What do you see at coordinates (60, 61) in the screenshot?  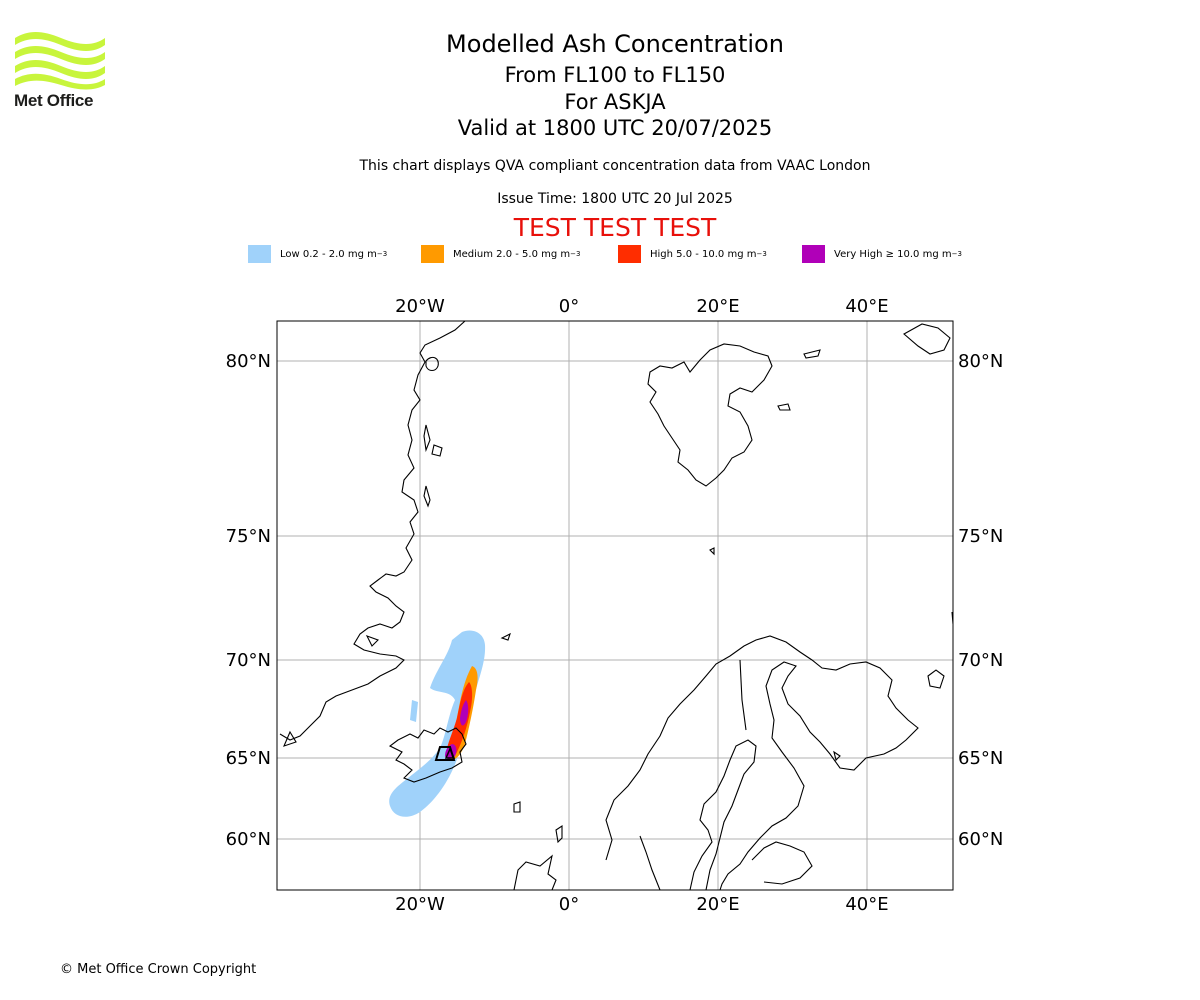 I see `met-office-waves-icon` at bounding box center [60, 61].